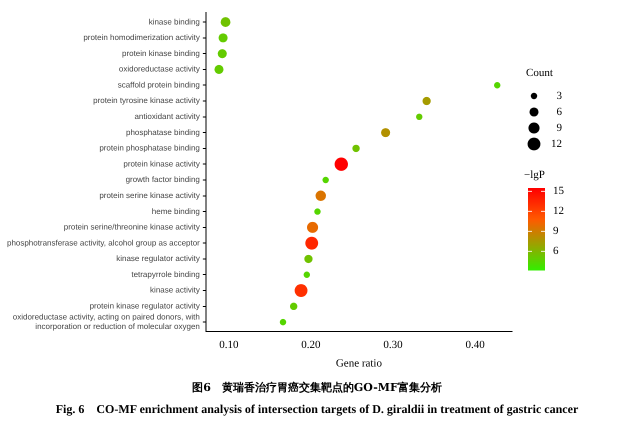 The height and width of the screenshot is (427, 634). What do you see at coordinates (149, 148) in the screenshot?
I see `y-tick-label: protein phosphatase binding` at bounding box center [149, 148].